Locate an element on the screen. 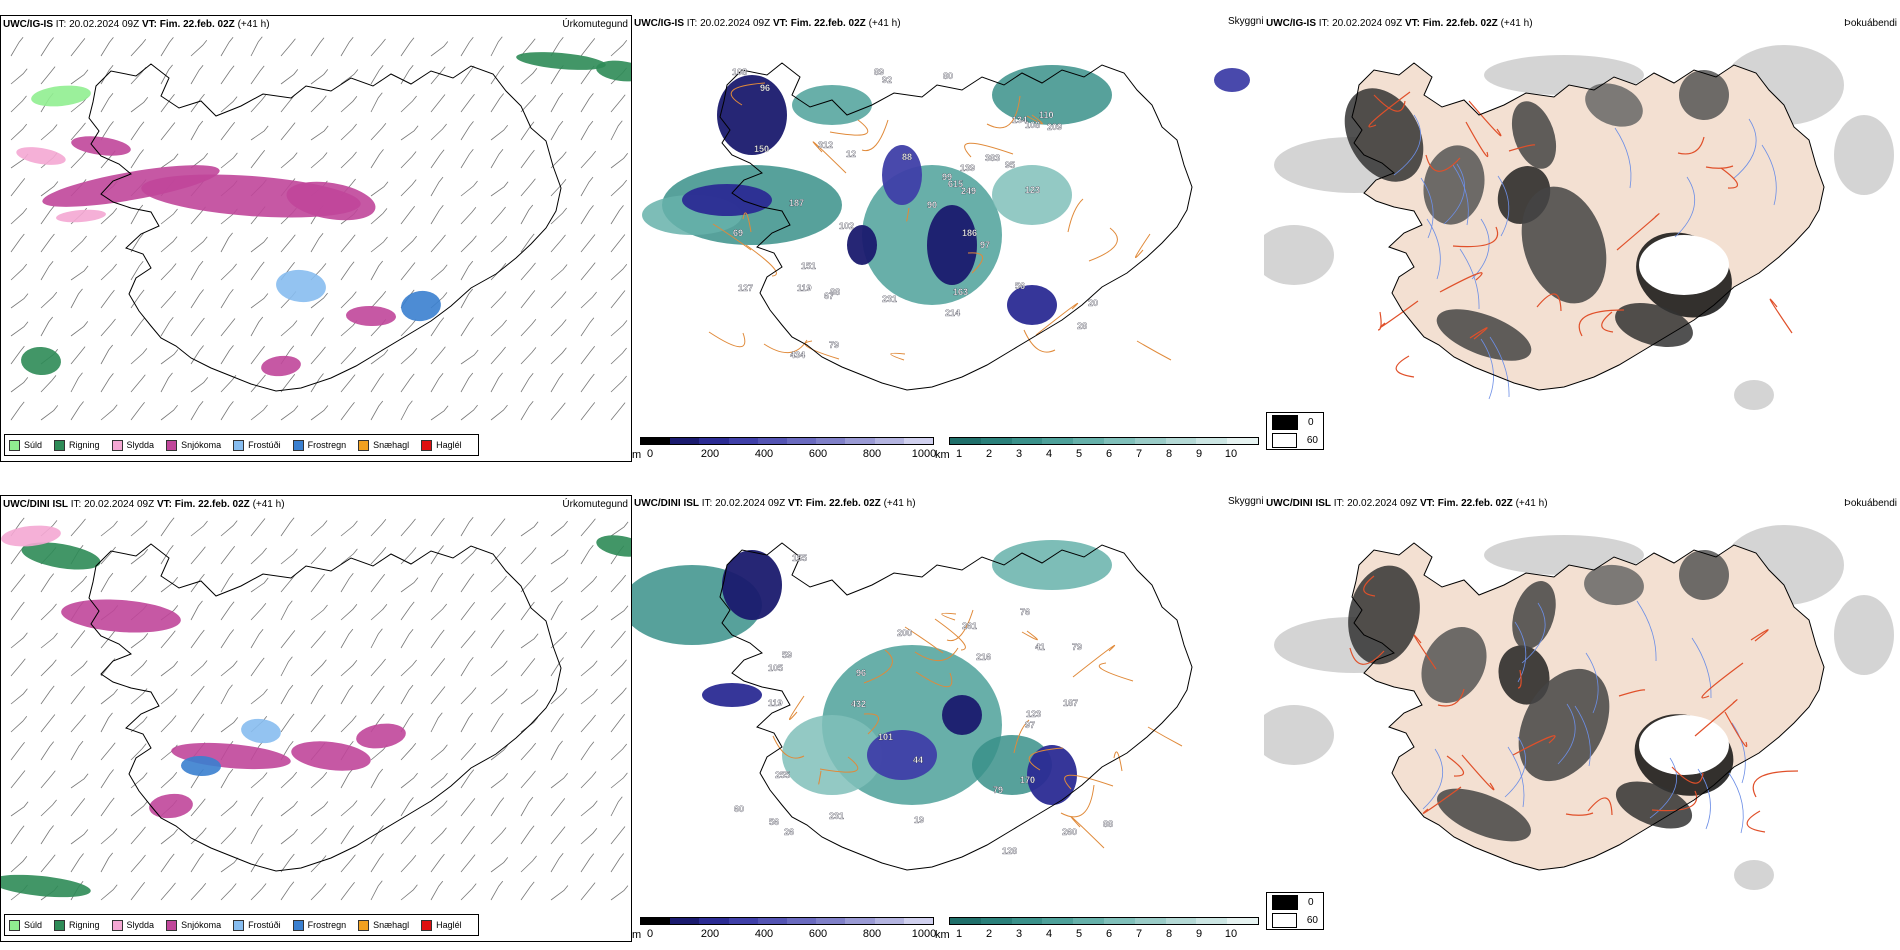 The image size is (1900, 950). cloudbase-value-label: 110 is located at coordinates (1046, 115).